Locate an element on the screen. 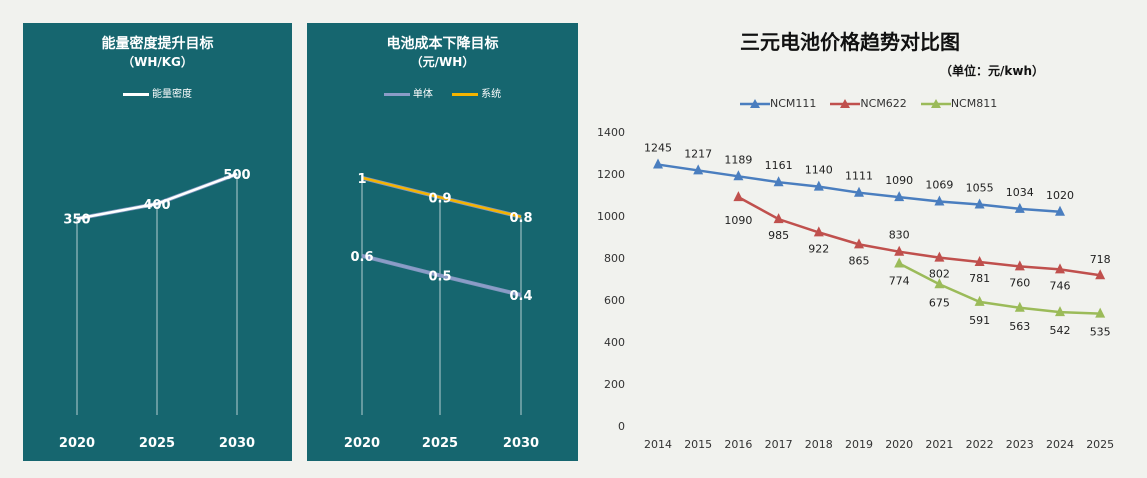 Image resolution: width=1147 pixels, height=478 pixels. x-tick-label: 2014 is located at coordinates (658, 444).